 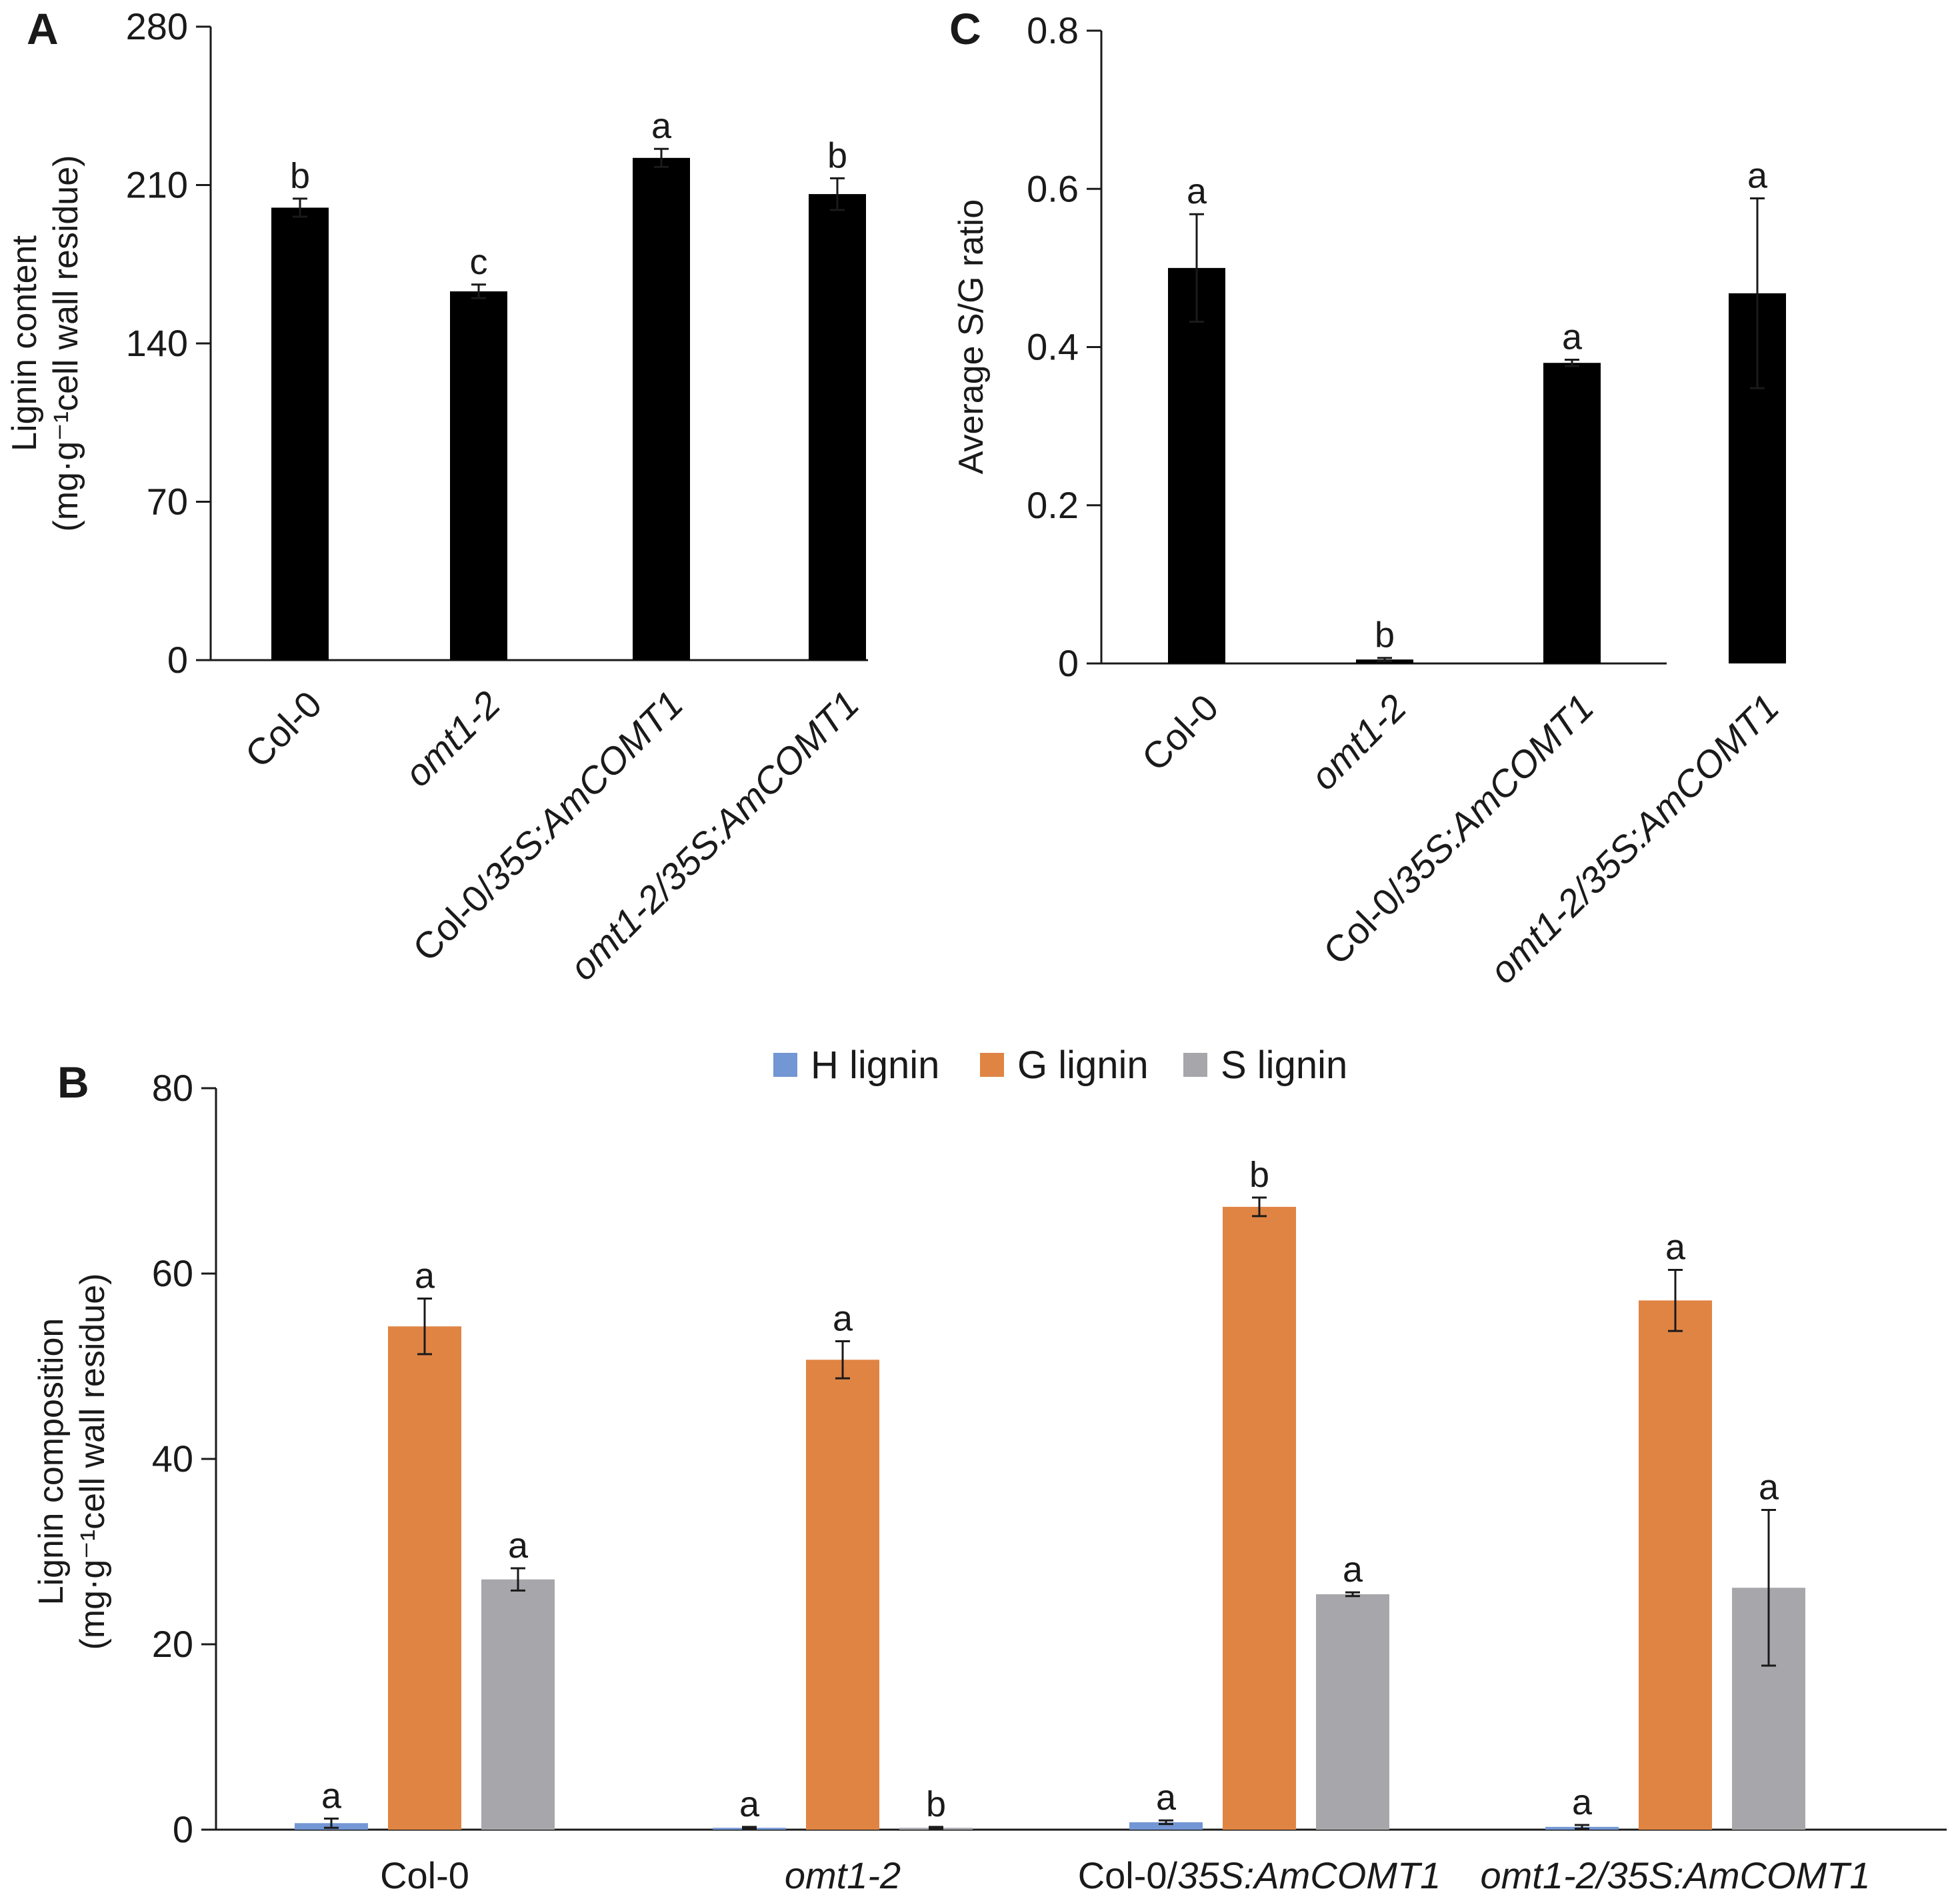 I want to click on y-tick-label: 280, so click(x=157, y=26).